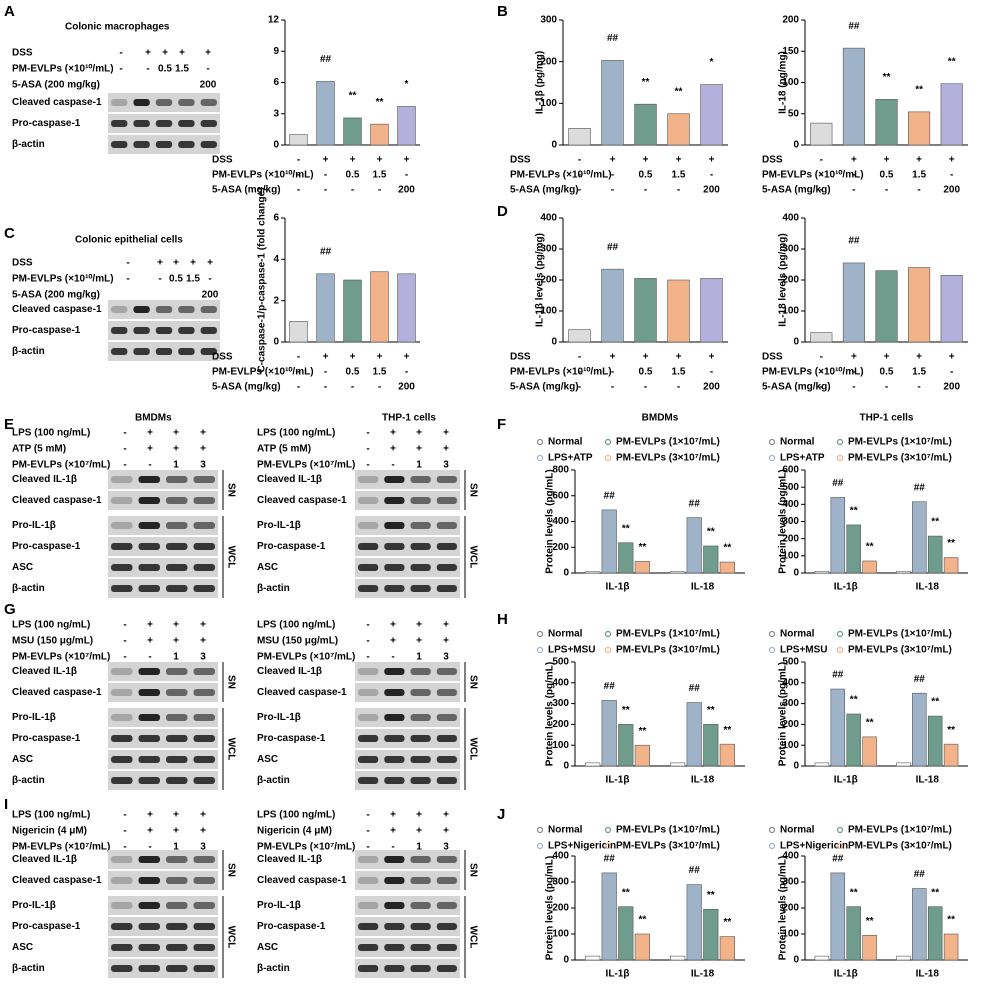 This screenshot has height=989, width=999. Describe the element at coordinates (22, 759) in the screenshot. I see `band-label: ASC` at that location.